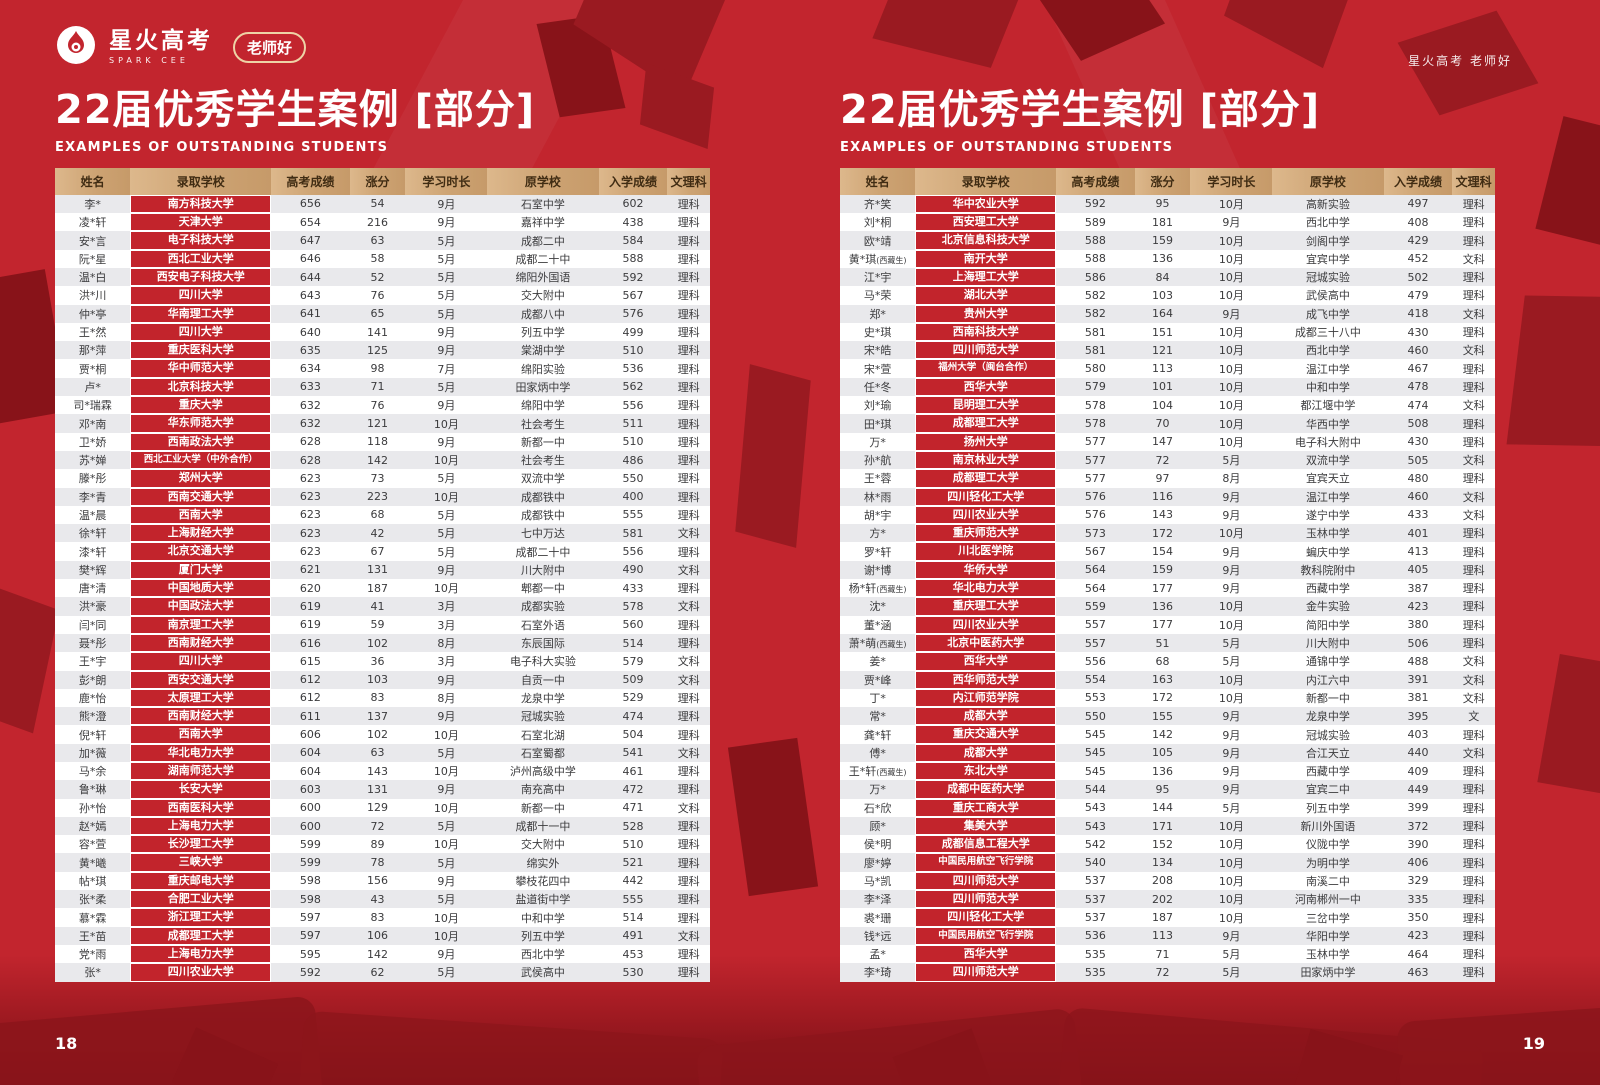 This screenshot has height=1085, width=1600. What do you see at coordinates (1167, 935) in the screenshot?
I see `table-row: 钱*远 中国民用航空飞行学院 536 113 9月 华阳中学 423 理科` at bounding box center [1167, 935].